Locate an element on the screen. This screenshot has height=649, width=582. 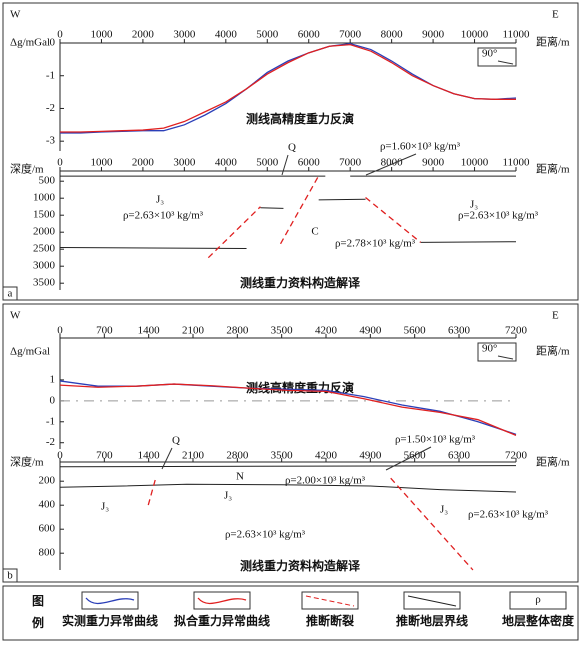
legend-frame is located at coordinates (290, 613).